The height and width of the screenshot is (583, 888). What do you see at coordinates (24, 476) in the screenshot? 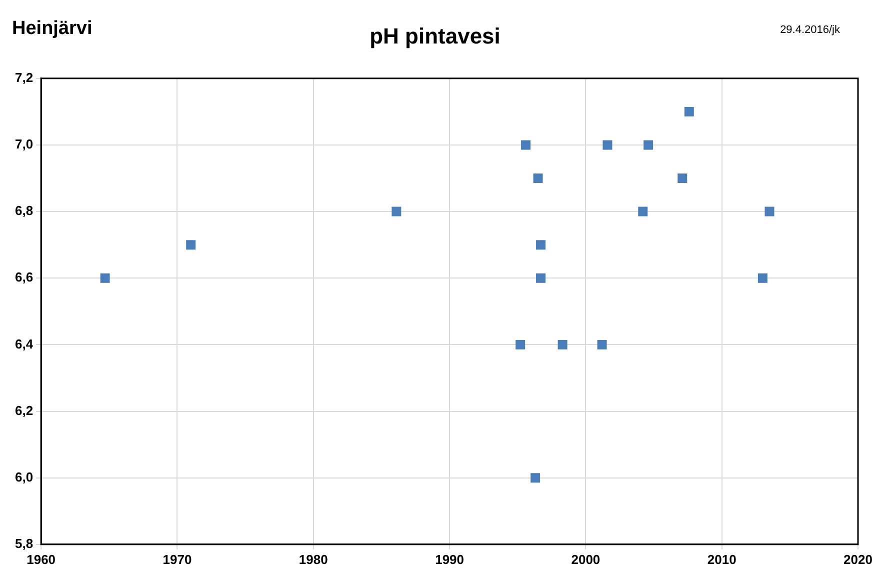
I see `y-tick-label: 6,0` at bounding box center [24, 476].